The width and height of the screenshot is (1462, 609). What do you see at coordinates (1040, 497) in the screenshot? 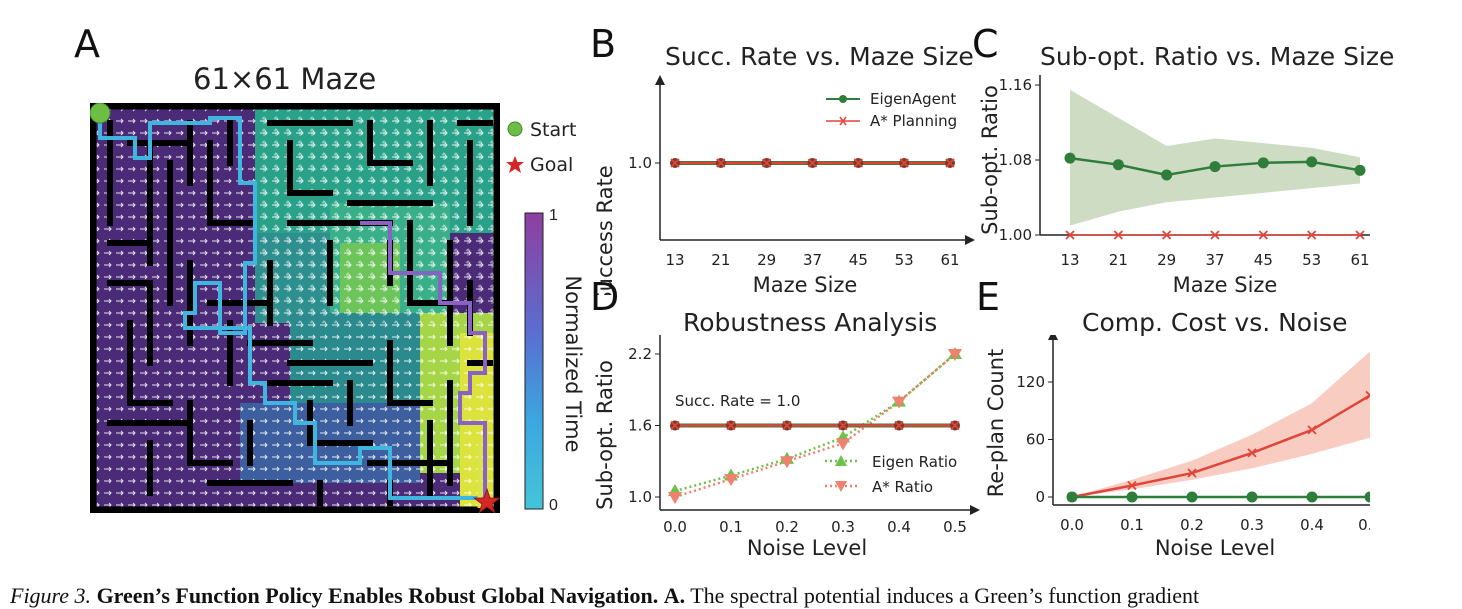
I see `e-ytick-label: 0` at bounding box center [1040, 497].